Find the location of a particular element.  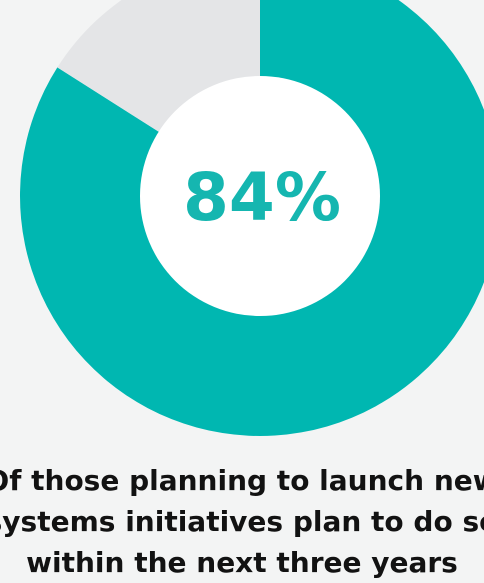

caption-line-1: Of those planning to launch new is located at coordinates (242, 480).